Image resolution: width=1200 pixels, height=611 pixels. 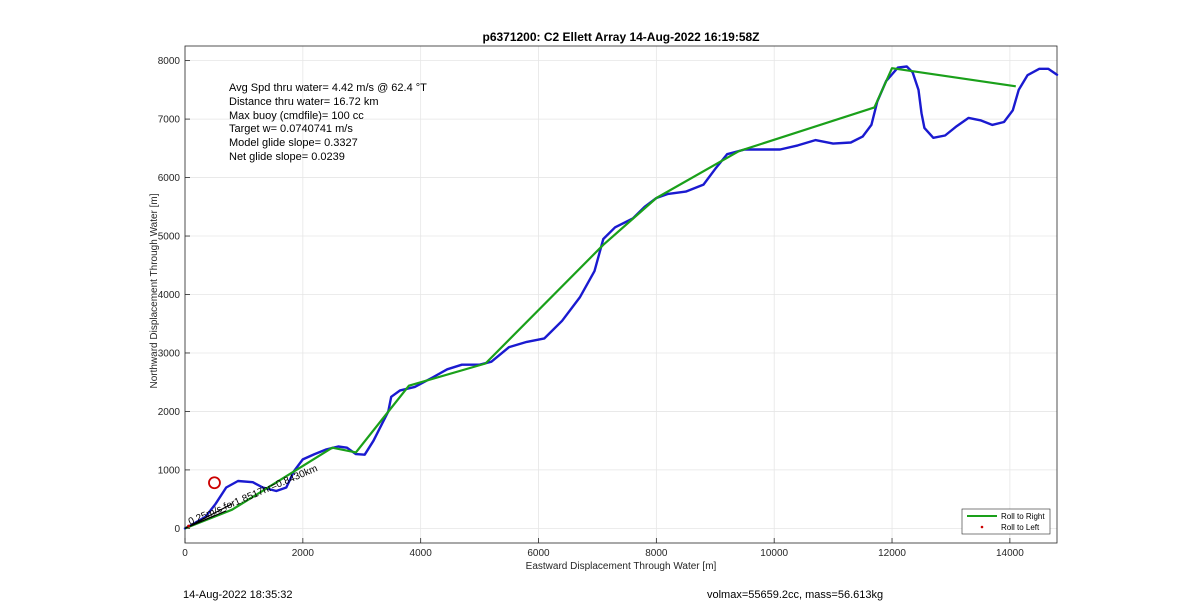 What do you see at coordinates (291, 129) in the screenshot?
I see `stat-target-w: Target w= 0.0740741 m/s` at bounding box center [291, 129].